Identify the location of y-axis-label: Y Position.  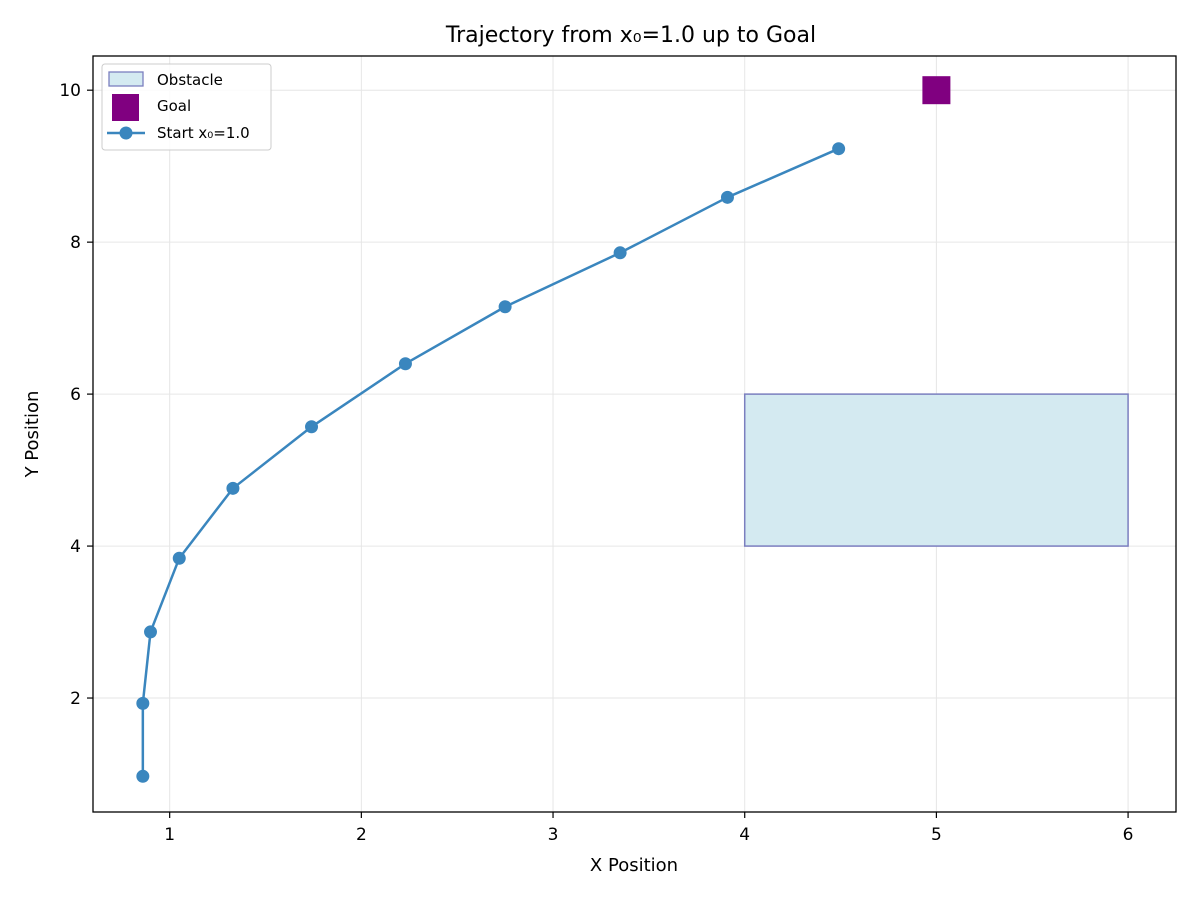
(32, 435).